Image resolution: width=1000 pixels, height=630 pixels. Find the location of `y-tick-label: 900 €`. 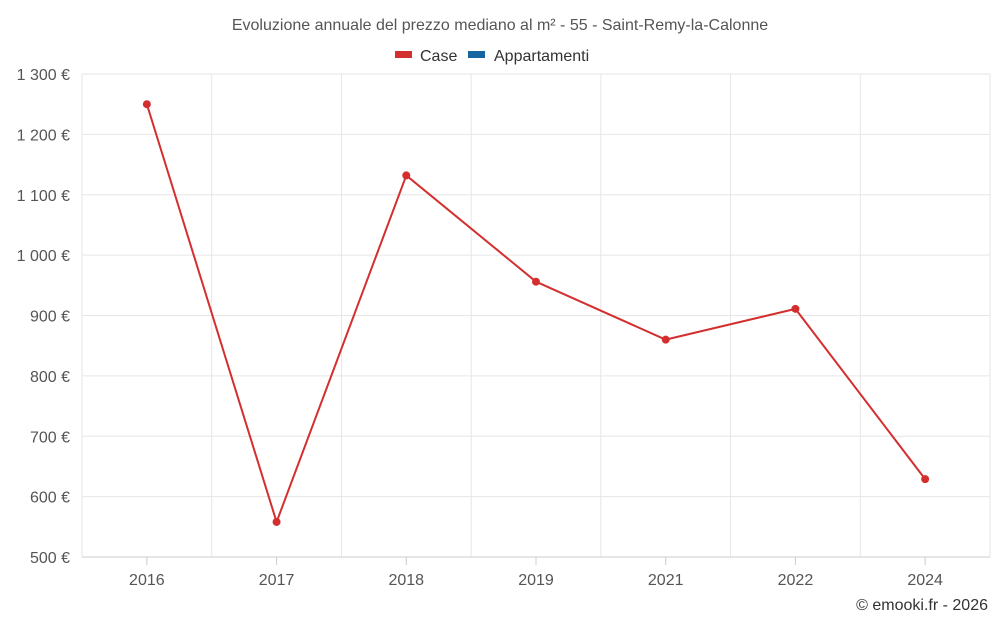

y-tick-label: 900 € is located at coordinates (50, 317).